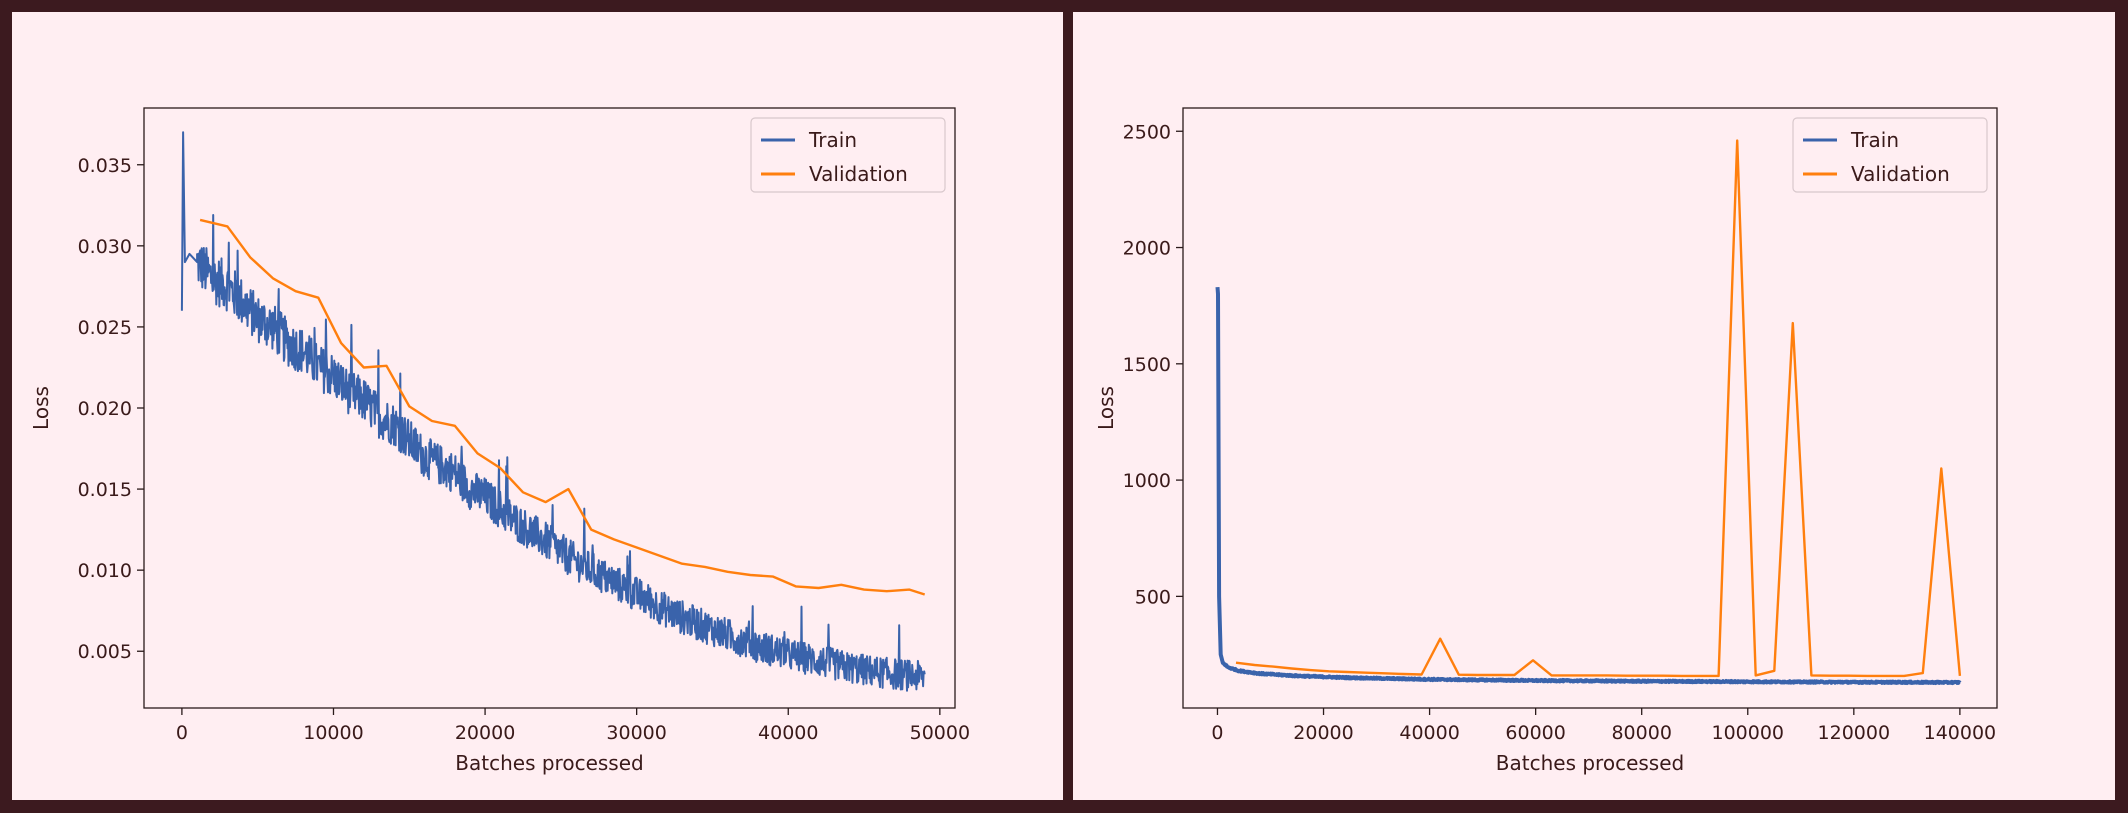 The width and height of the screenshot is (2128, 813). I want to click on y-tick-label: 0.010, so click(105, 571).